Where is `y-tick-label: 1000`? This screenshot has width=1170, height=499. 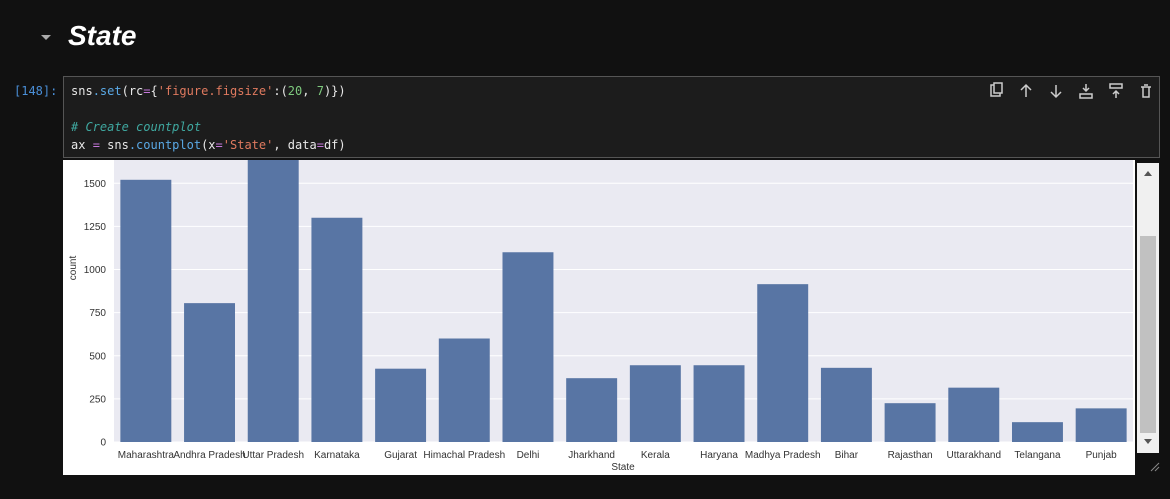
y-tick-label: 1000 is located at coordinates (95, 270).